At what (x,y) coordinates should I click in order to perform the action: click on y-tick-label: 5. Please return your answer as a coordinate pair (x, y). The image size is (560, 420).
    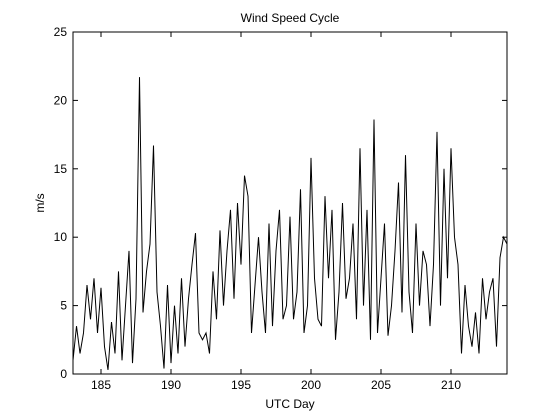
    Looking at the image, I should click on (63, 306).